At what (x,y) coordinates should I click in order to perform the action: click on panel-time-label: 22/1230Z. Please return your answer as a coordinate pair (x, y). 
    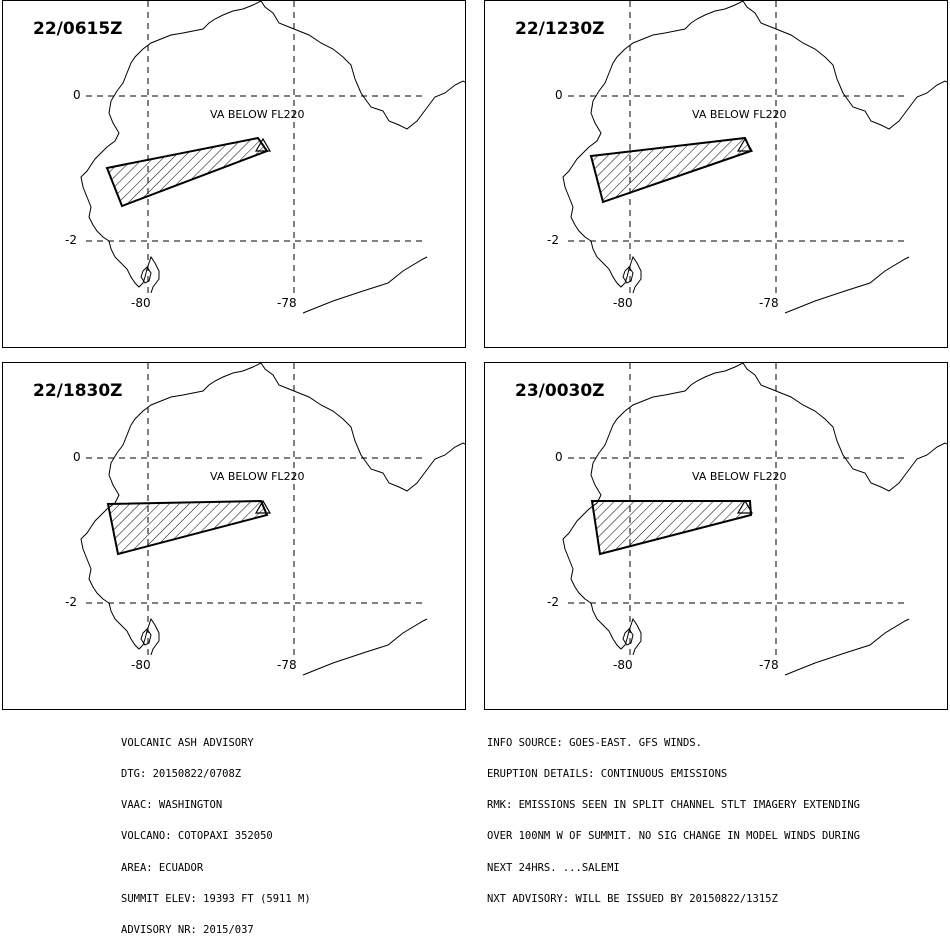
    Looking at the image, I should click on (560, 29).